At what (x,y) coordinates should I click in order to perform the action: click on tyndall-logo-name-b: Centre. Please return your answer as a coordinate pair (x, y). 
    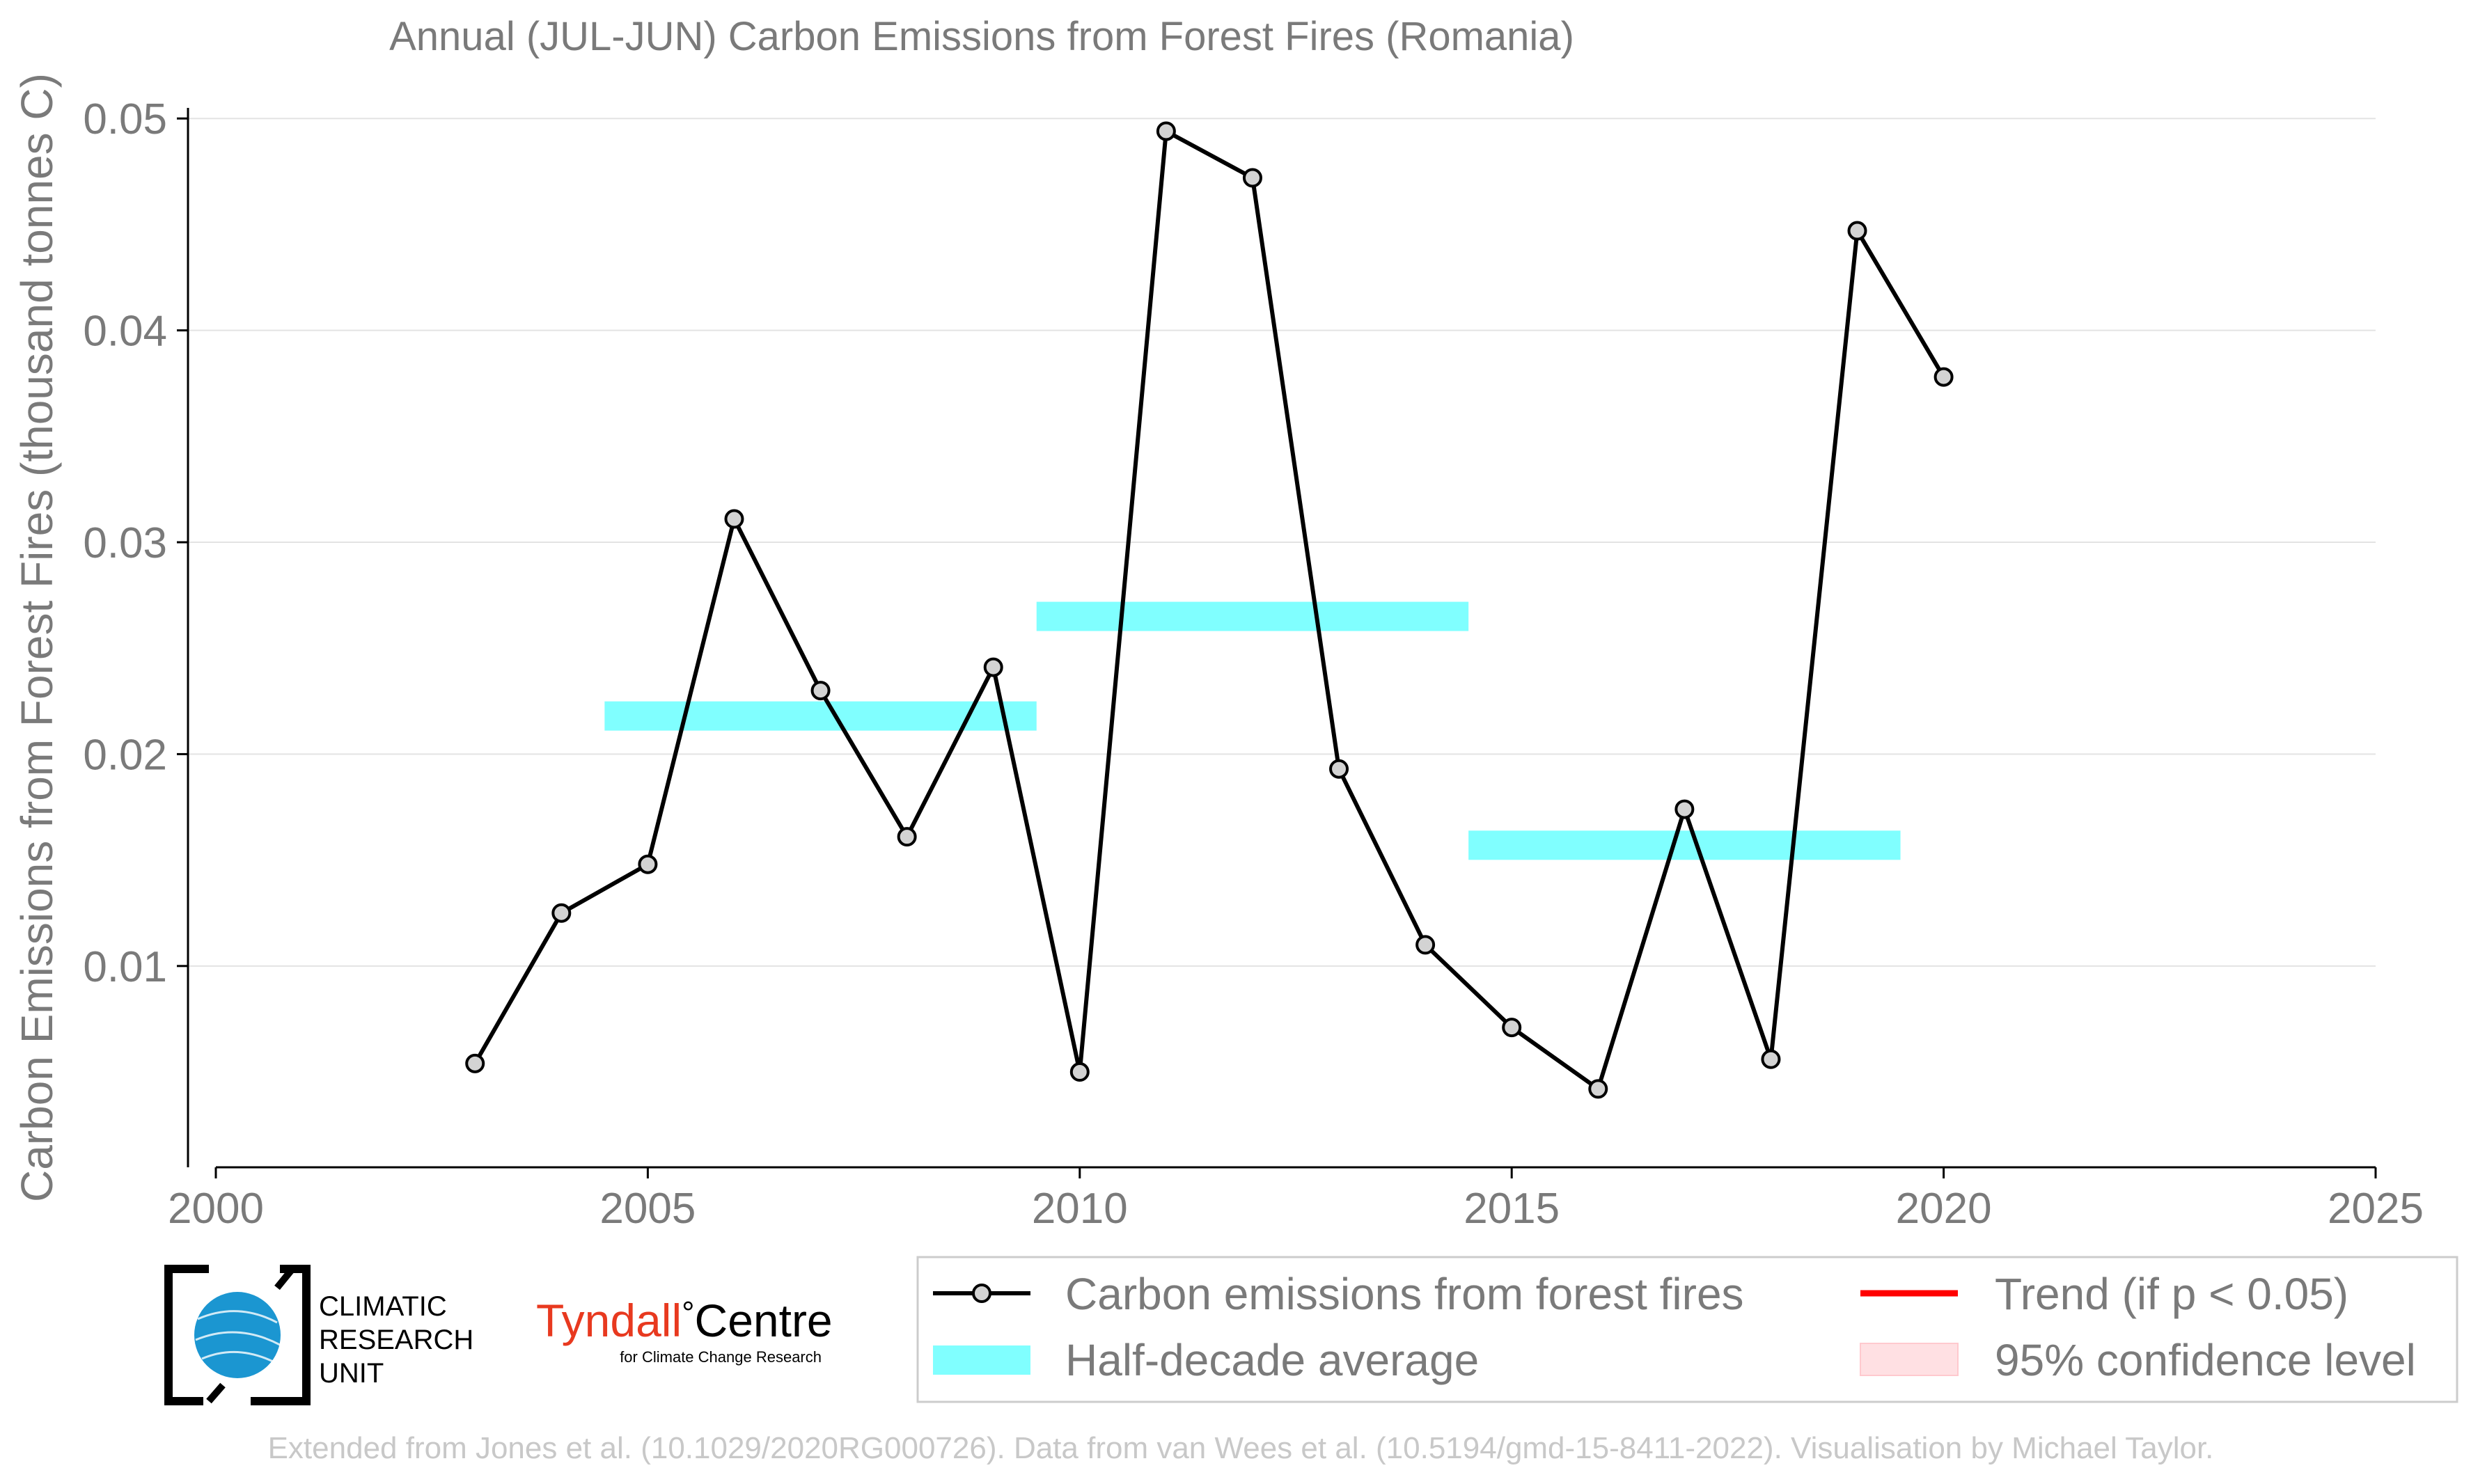
    Looking at the image, I should click on (764, 1320).